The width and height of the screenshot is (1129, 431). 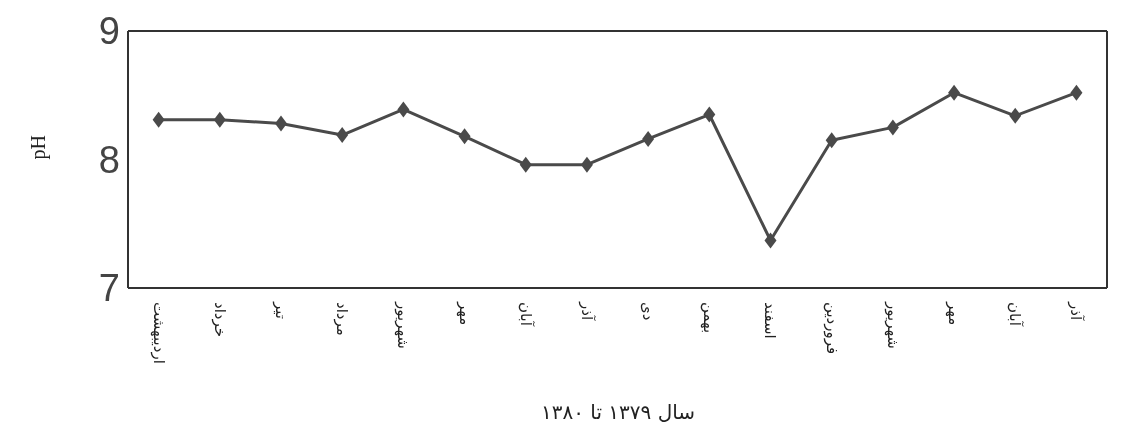 I want to click on y-tick-label: 8, so click(x=109, y=159).